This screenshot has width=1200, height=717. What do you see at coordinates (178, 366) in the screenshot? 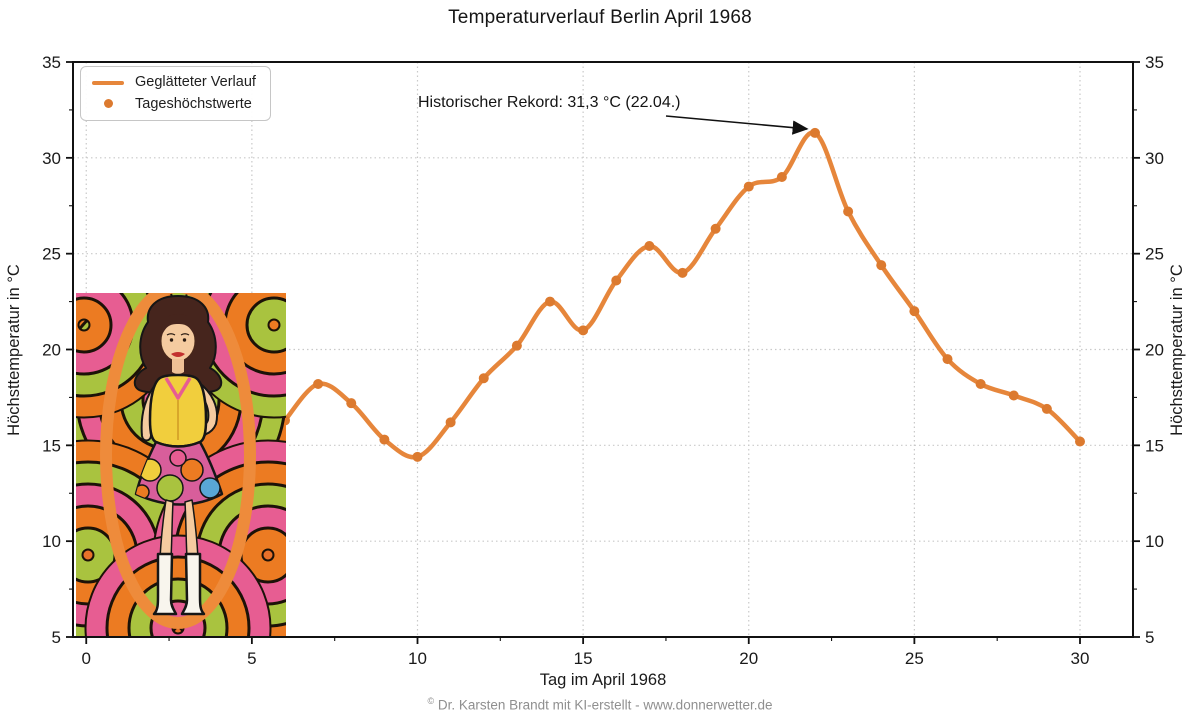
I see `neck` at bounding box center [178, 366].